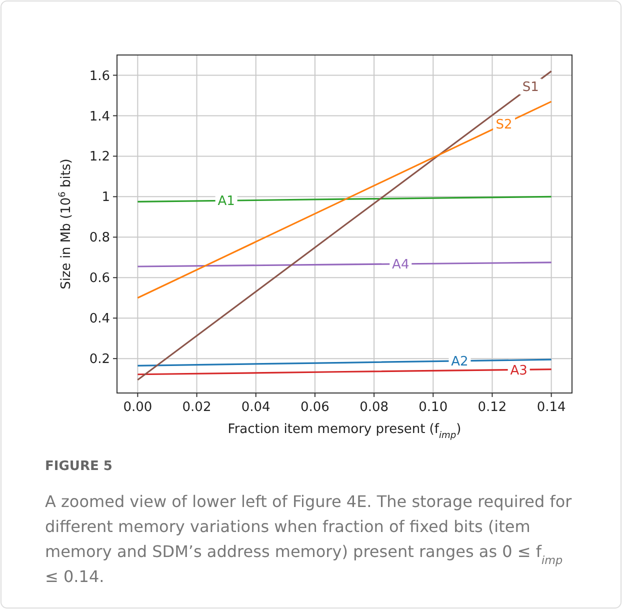 The image size is (622, 609). What do you see at coordinates (492, 407) in the screenshot?
I see `x-tick-label: 0.12` at bounding box center [492, 407].